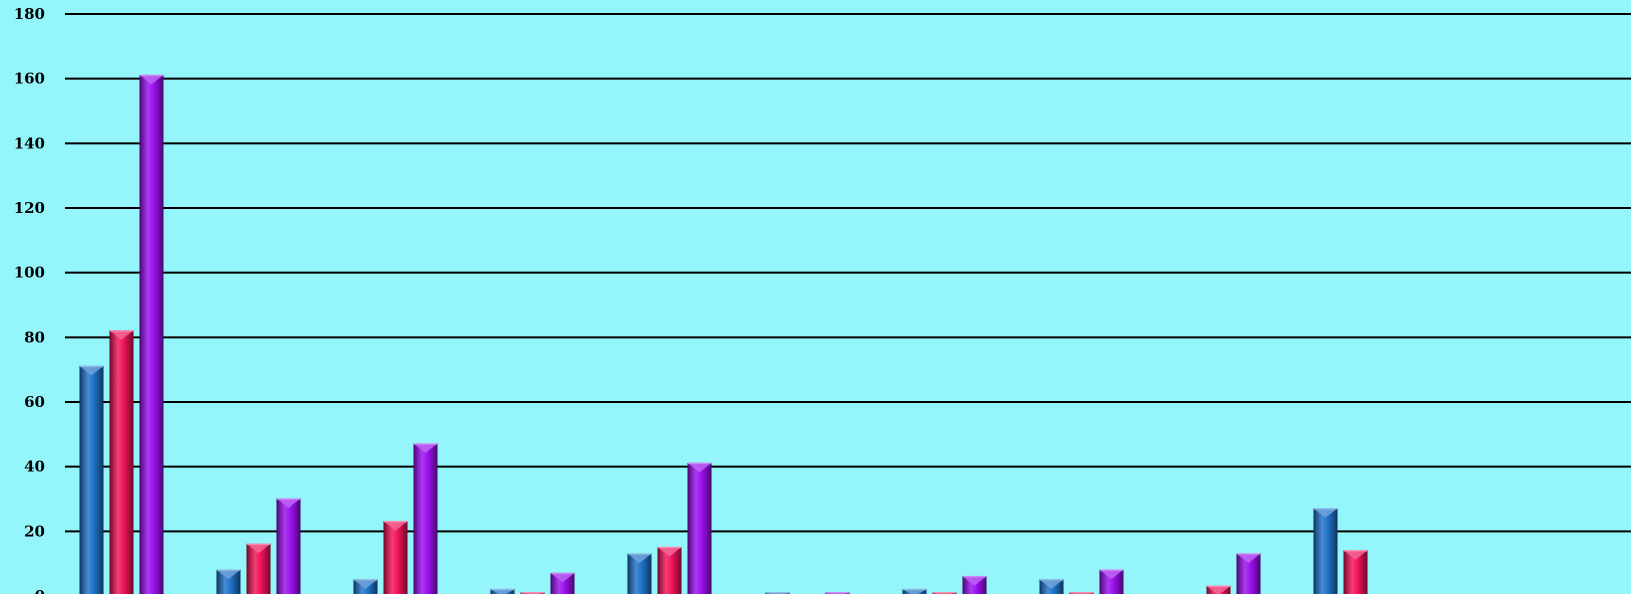 This screenshot has height=594, width=1631. What do you see at coordinates (914, 591) in the screenshot?
I see `bar-s1-g7` at bounding box center [914, 591].